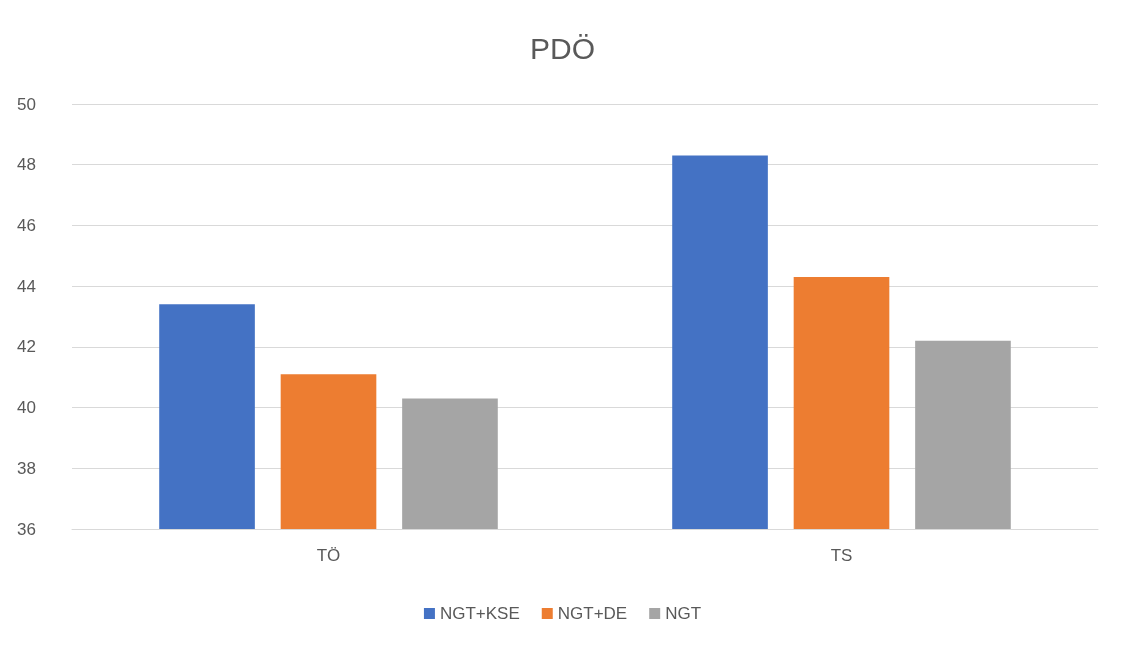 The height and width of the screenshot is (649, 1125). I want to click on legend-label: NGT+DE, so click(592, 613).